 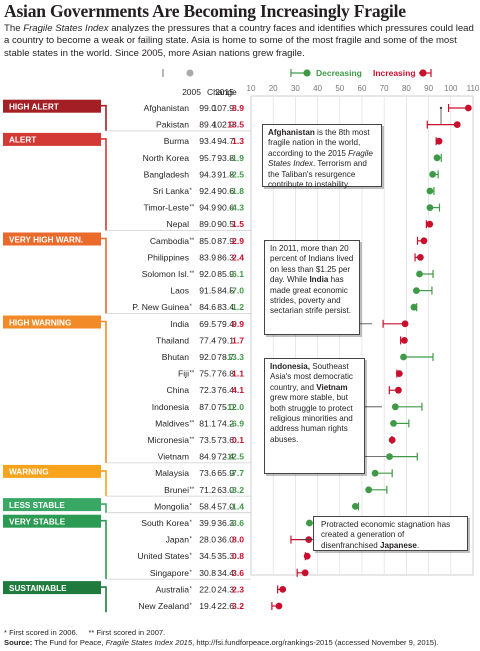 I want to click on footnote-2007: ** First scored in 2007., so click(x=127, y=632).